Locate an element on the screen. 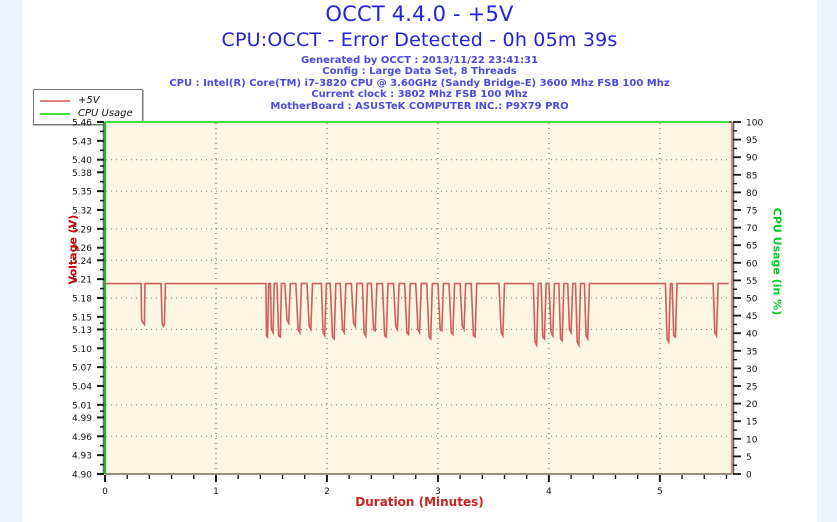 This screenshot has width=837, height=522. legend-swatch-5v is located at coordinates (55, 100).